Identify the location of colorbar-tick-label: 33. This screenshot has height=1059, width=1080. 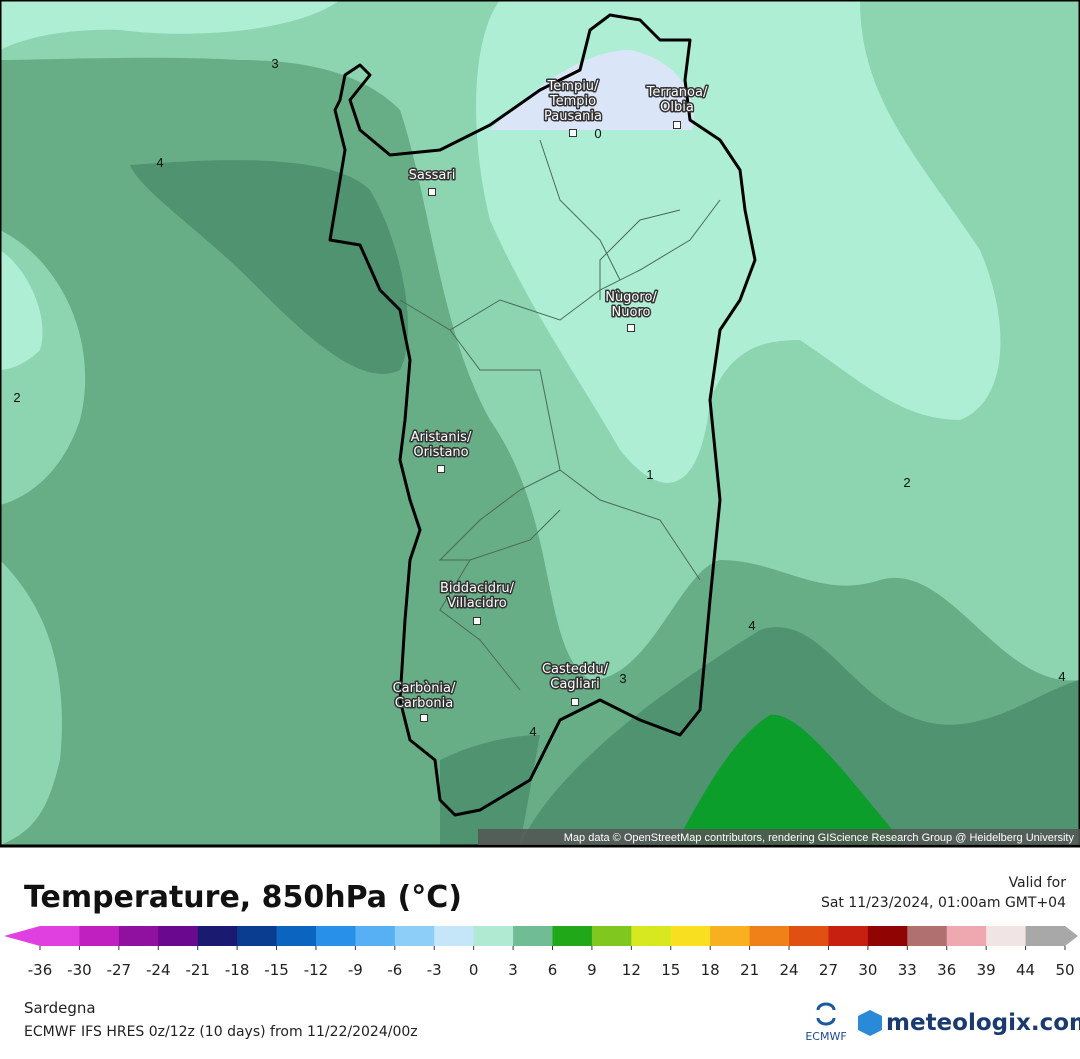
(907, 970).